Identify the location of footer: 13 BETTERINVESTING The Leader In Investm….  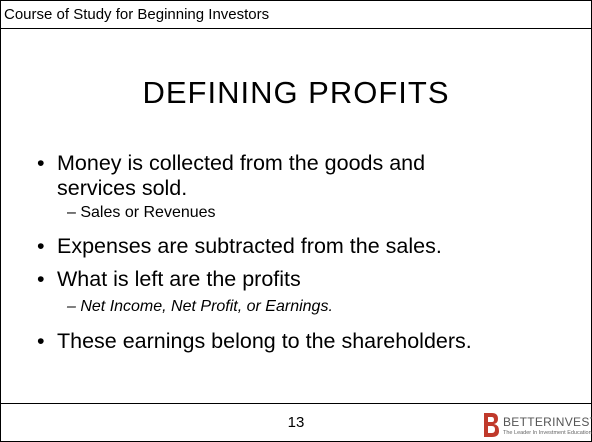
(296, 422).